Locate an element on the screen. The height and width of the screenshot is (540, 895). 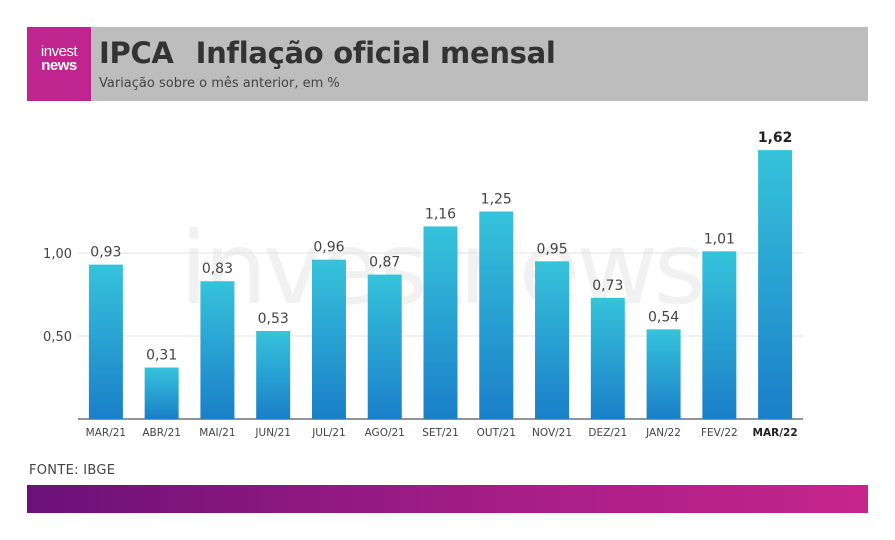
x-tick-label: ABR/21 is located at coordinates (161, 433).